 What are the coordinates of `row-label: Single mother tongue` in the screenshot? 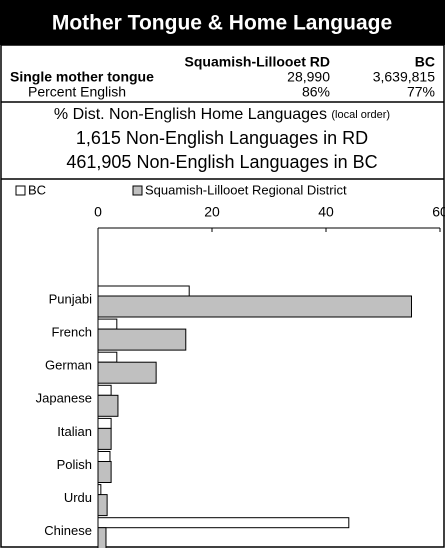 It's located at (82, 77).